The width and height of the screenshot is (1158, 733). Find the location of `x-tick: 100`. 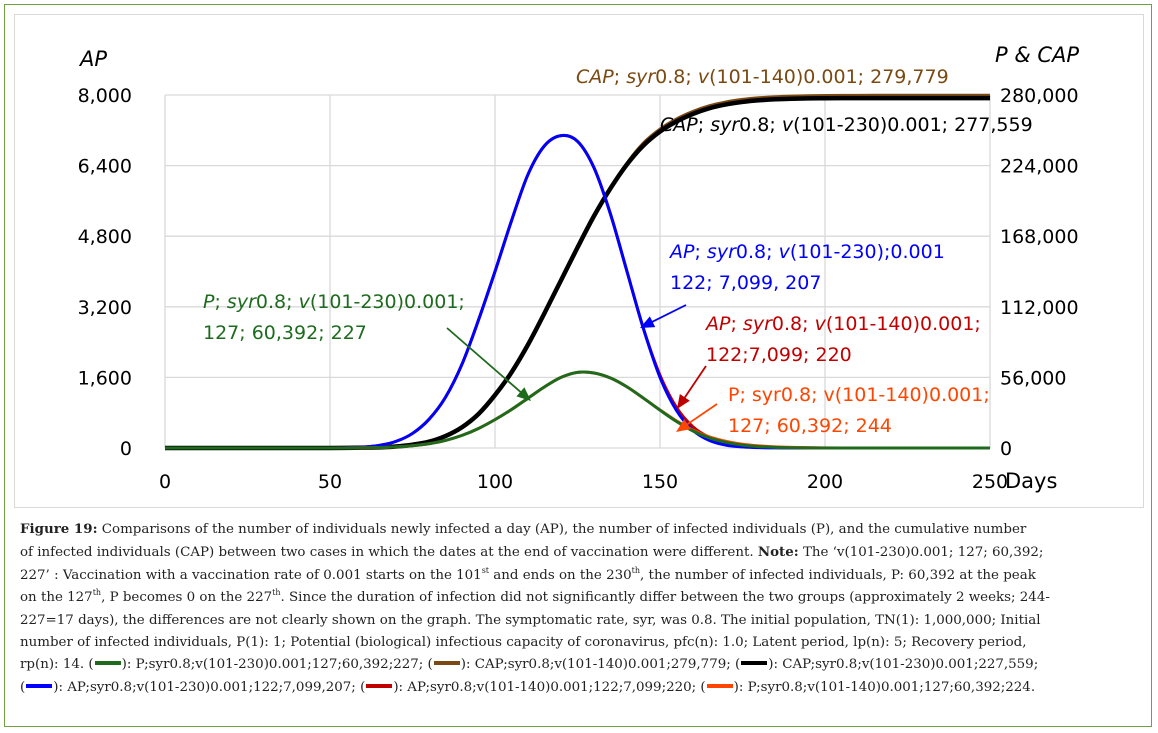

x-tick: 100 is located at coordinates (495, 482).